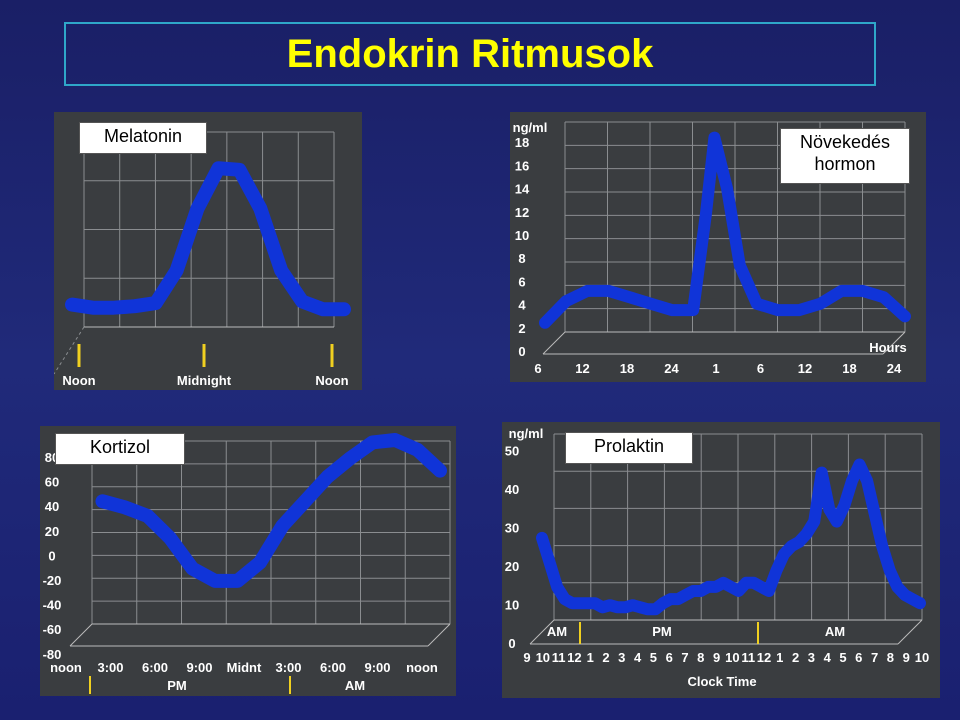 Image resolution: width=960 pixels, height=720 pixels. I want to click on gh-y-tick: 8, so click(521, 258).